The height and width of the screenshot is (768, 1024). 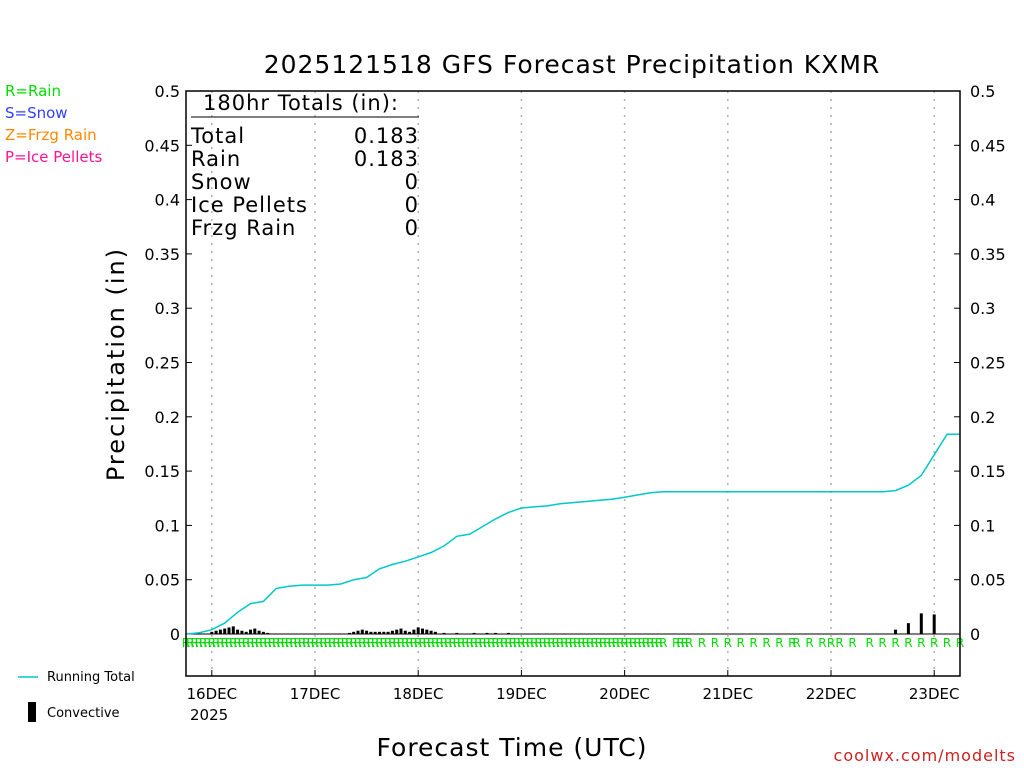 I want to click on y-axis-label: Precipitation (in), so click(x=116, y=364).